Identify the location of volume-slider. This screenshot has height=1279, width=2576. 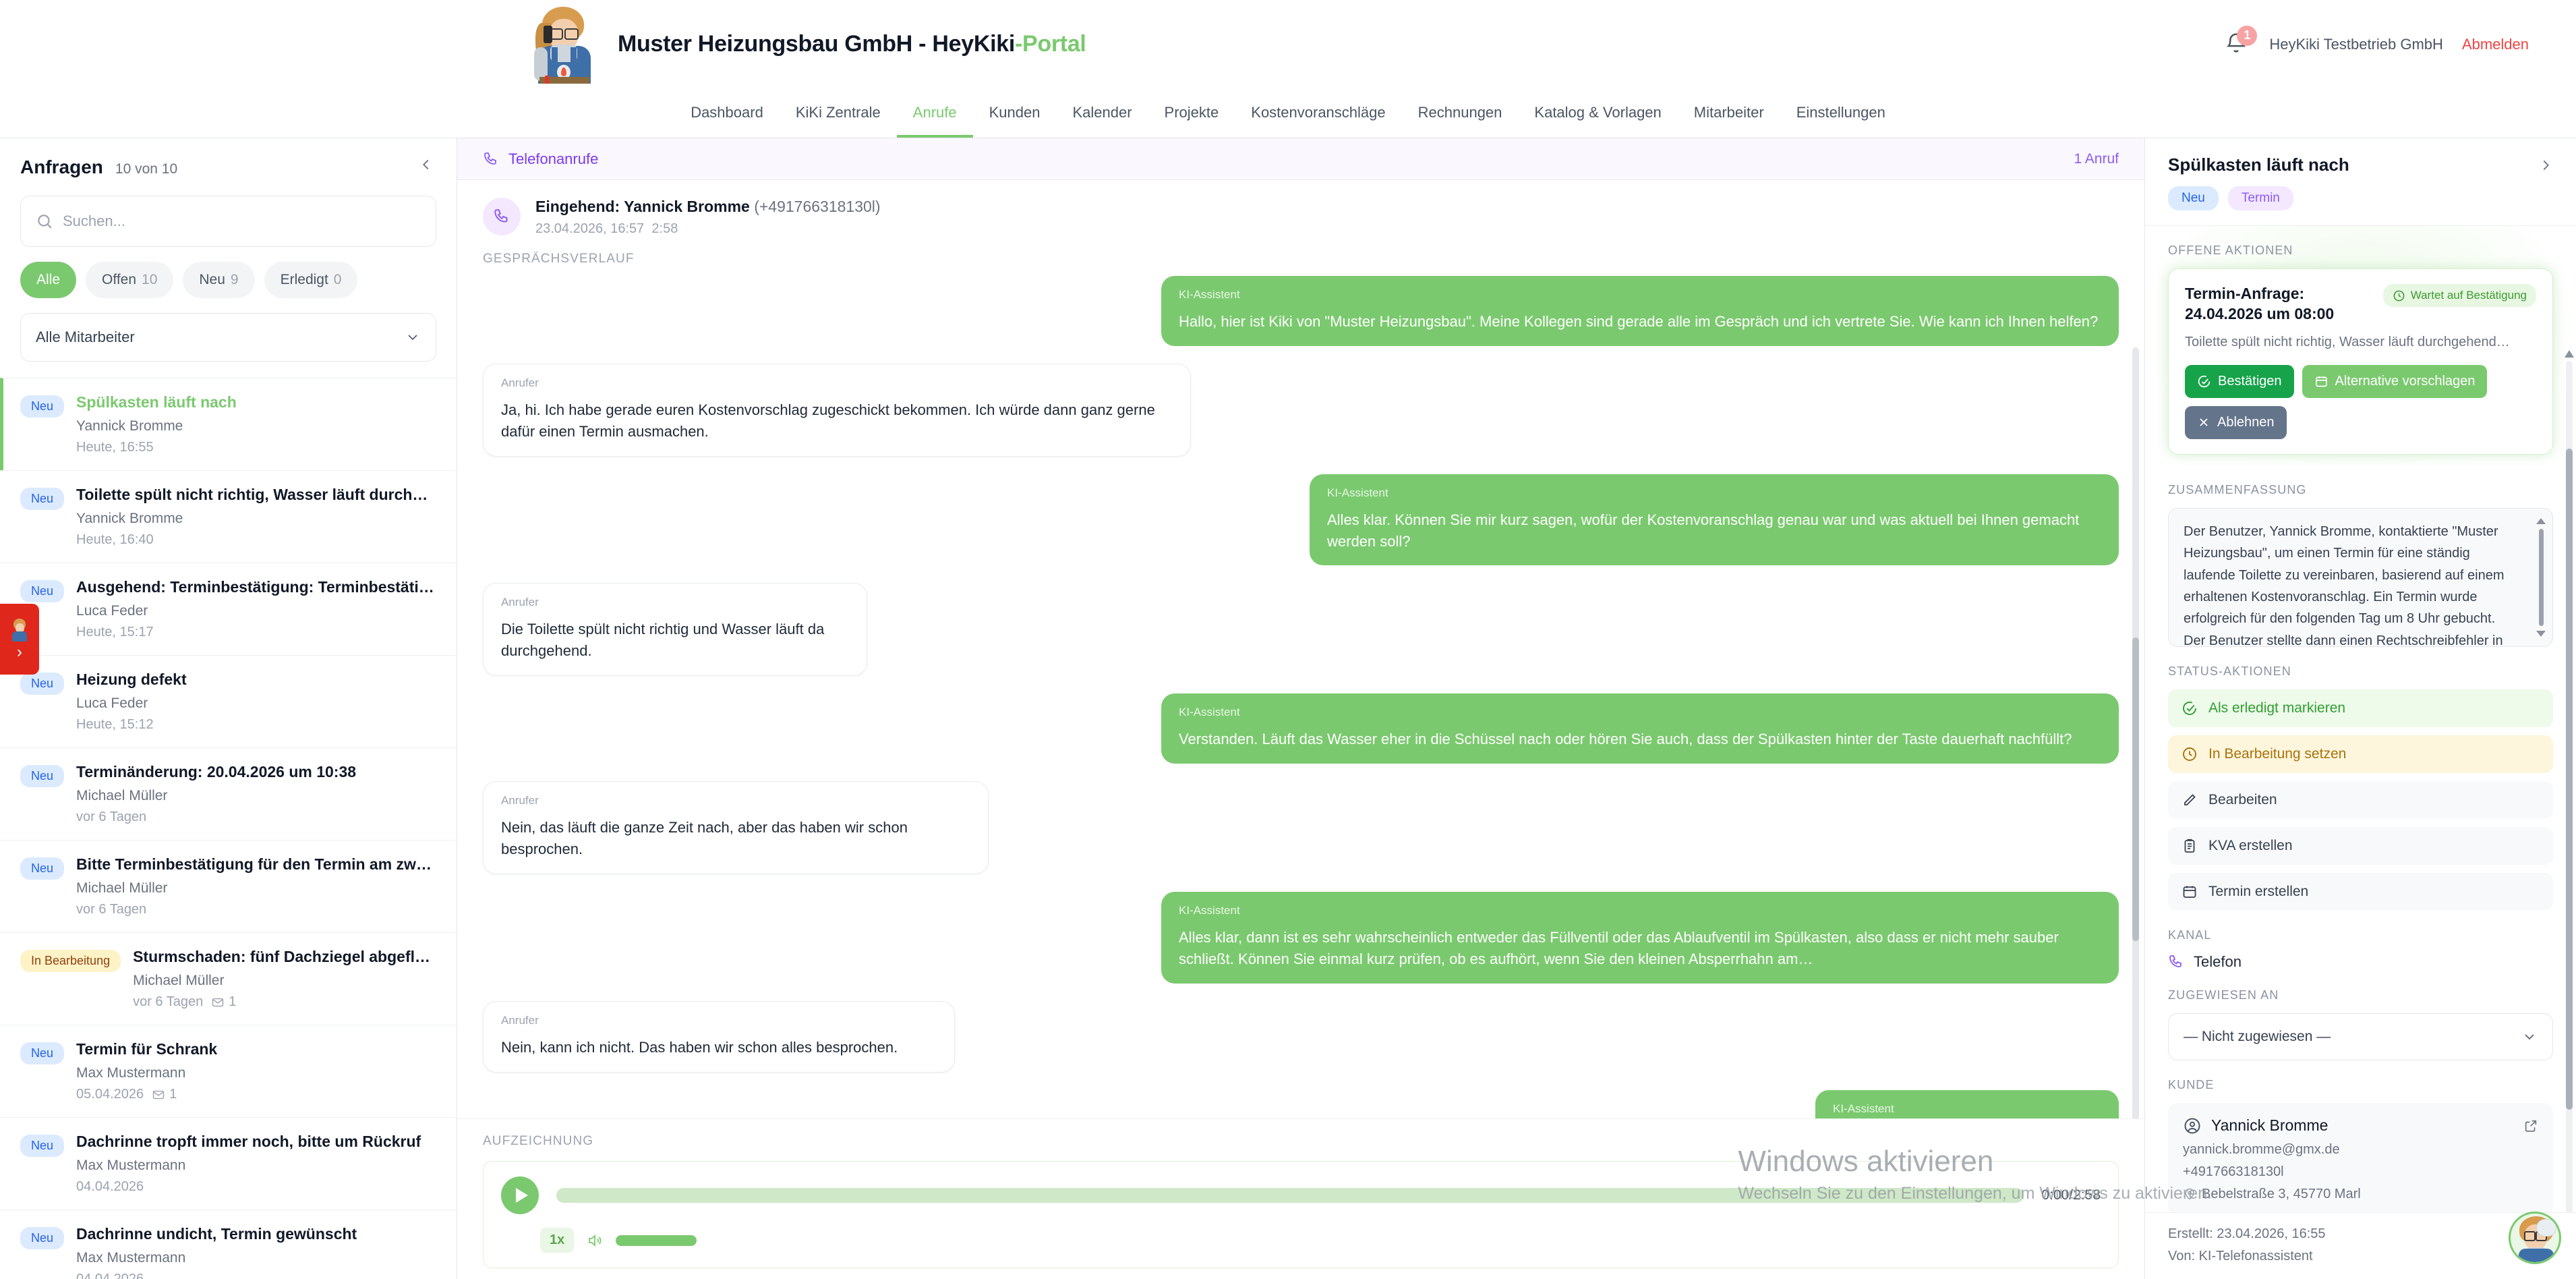
(657, 1240).